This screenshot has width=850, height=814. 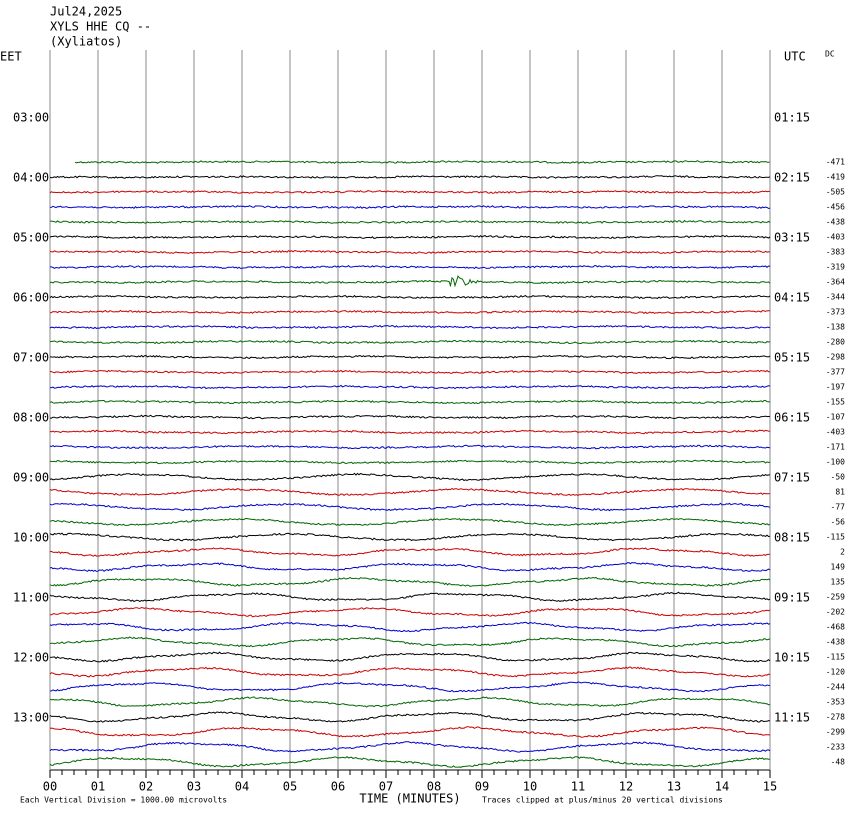 I want to click on right-time: 08:15, so click(x=792, y=538).